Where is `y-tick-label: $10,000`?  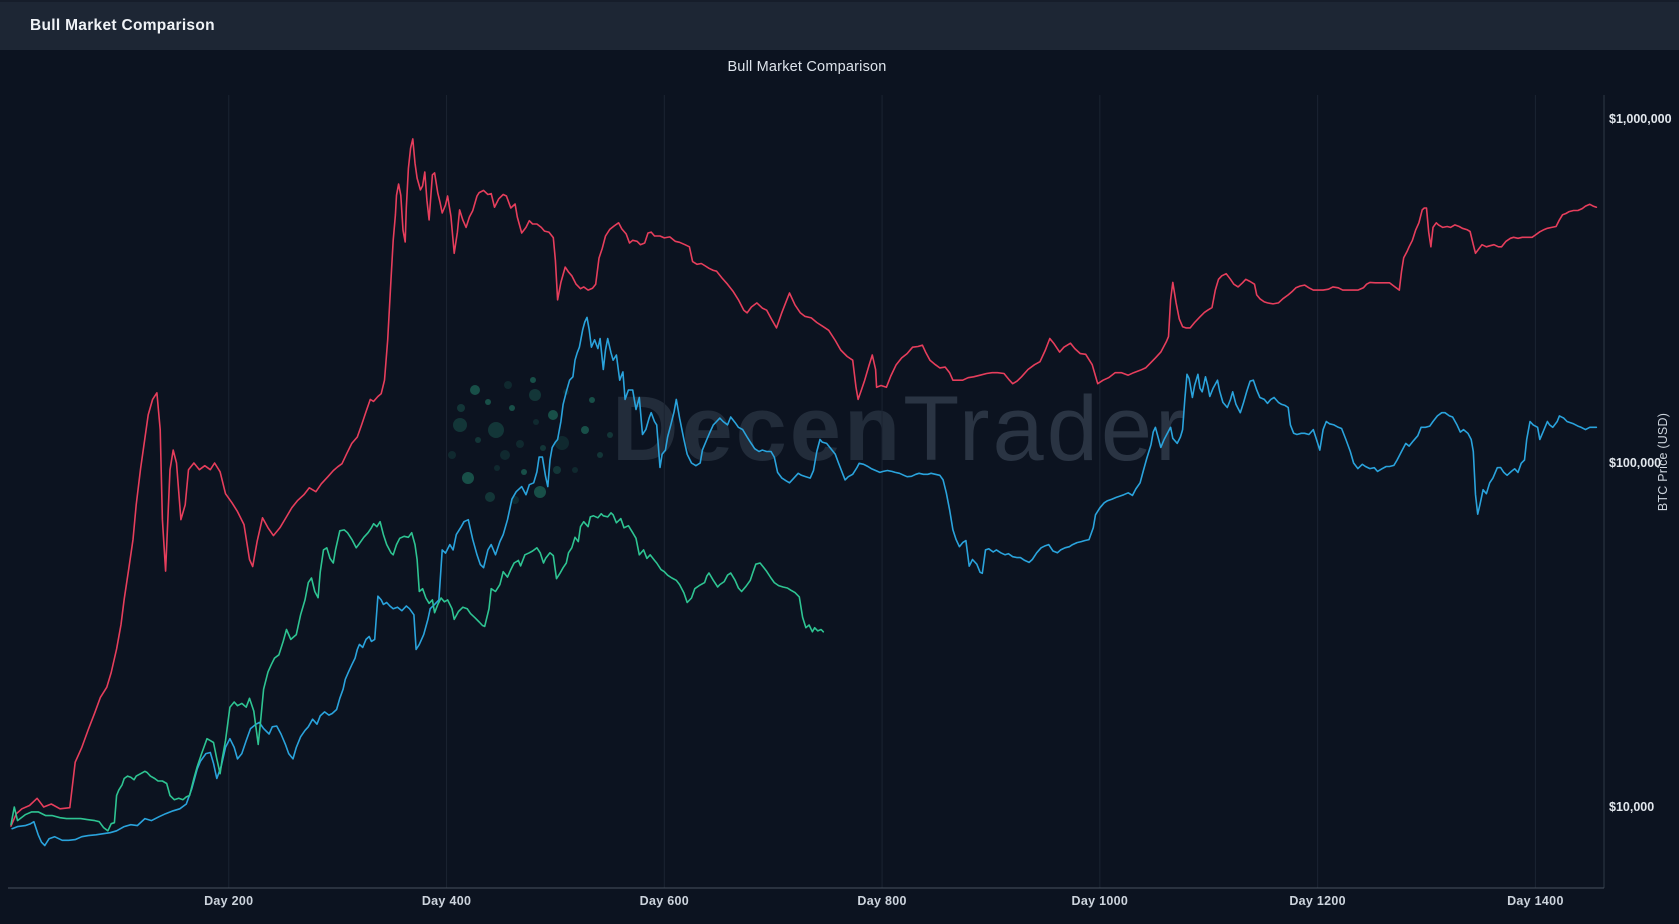
y-tick-label: $10,000 is located at coordinates (1631, 807).